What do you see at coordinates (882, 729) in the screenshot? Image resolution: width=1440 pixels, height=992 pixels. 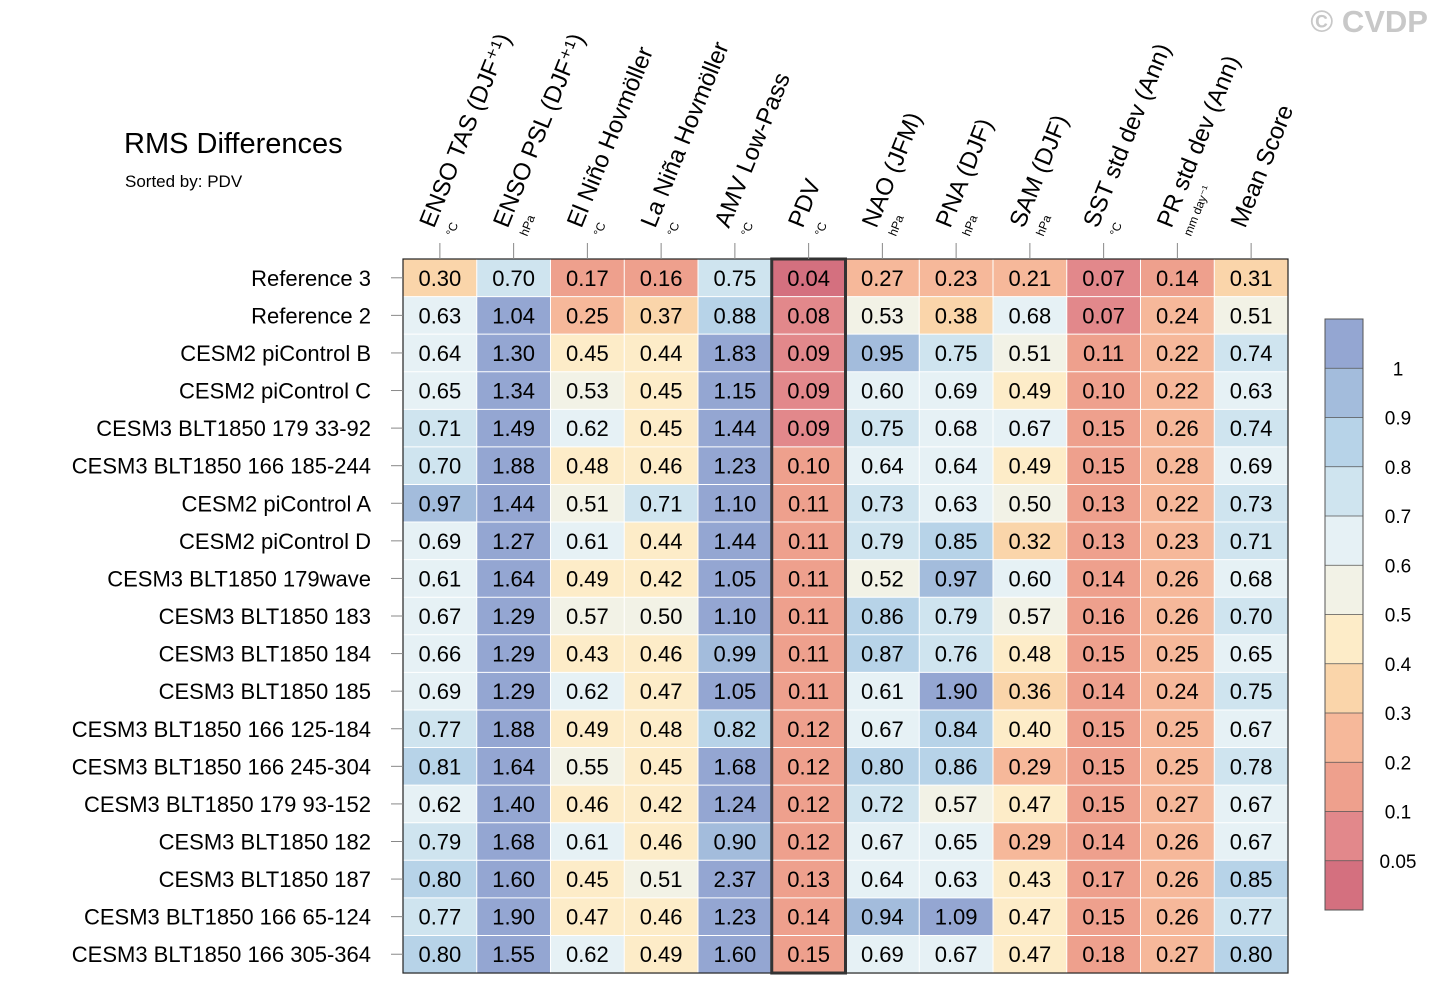 I see `cell-value: 0.67` at bounding box center [882, 729].